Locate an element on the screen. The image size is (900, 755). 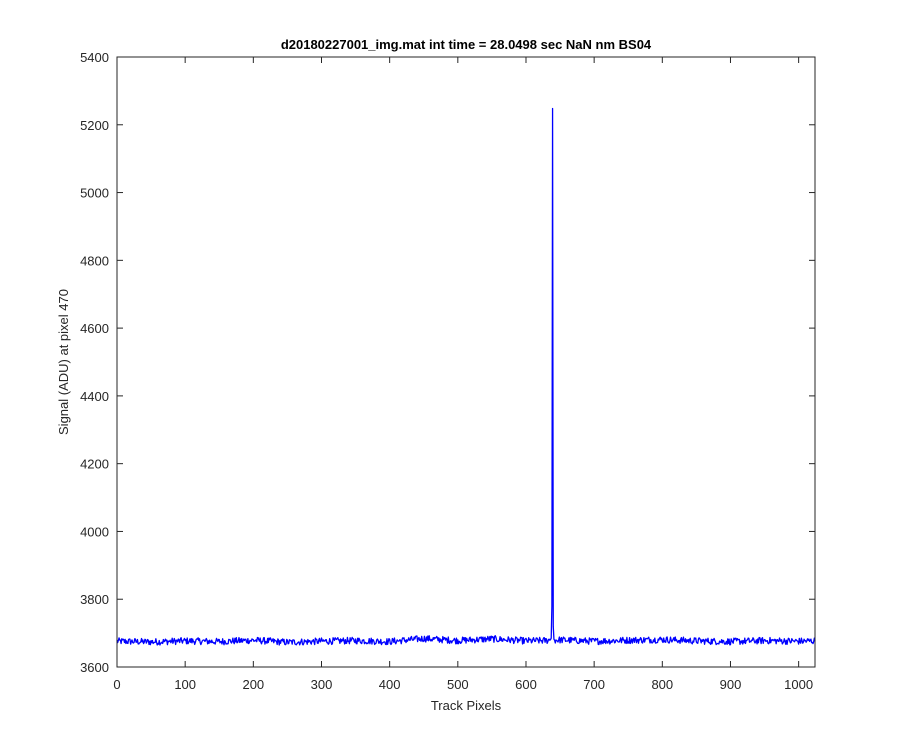
x-tick-label: 0 is located at coordinates (116, 684).